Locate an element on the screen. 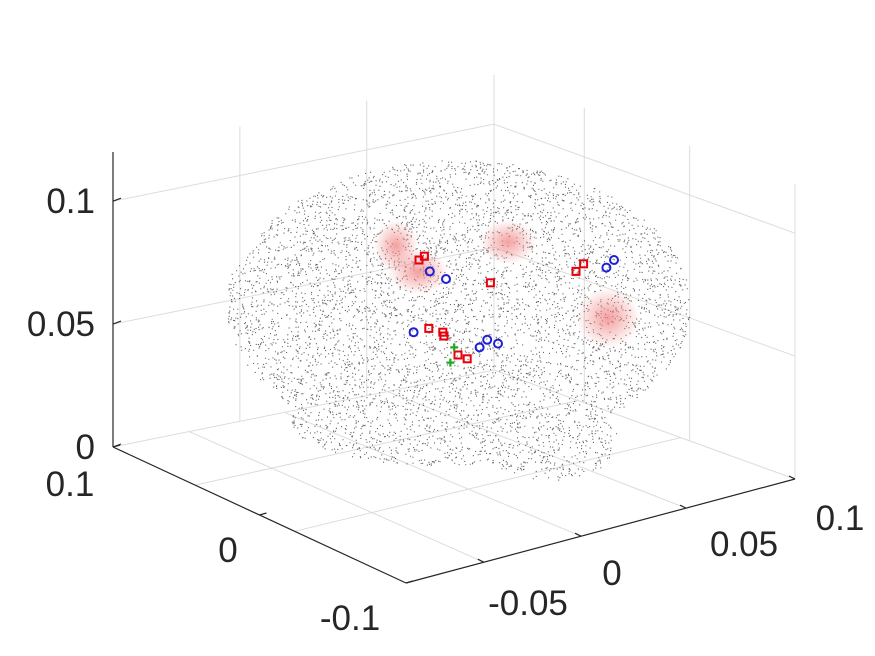 The height and width of the screenshot is (656, 875). y-tick-label: -0.05 is located at coordinates (528, 603).